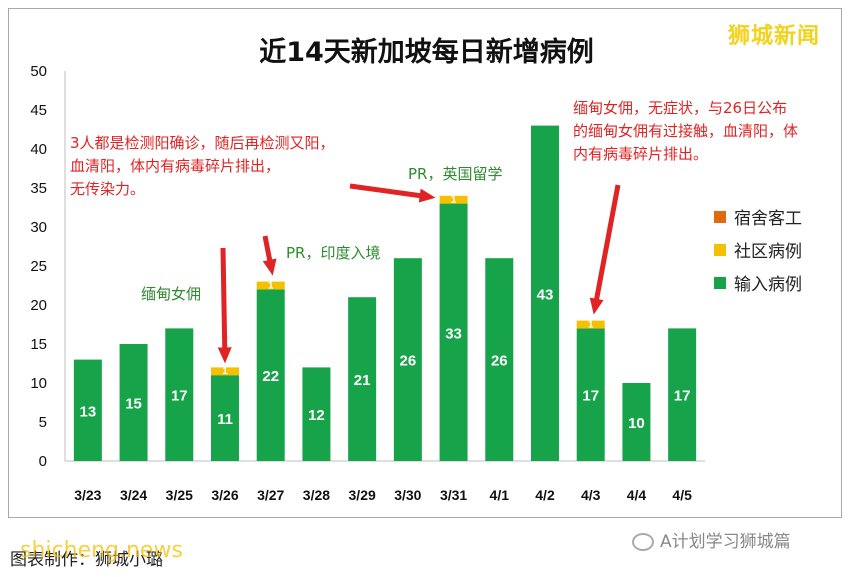 The image size is (853, 577). Describe the element at coordinates (38, 149) in the screenshot. I see `y-tick-label: 40` at that location.